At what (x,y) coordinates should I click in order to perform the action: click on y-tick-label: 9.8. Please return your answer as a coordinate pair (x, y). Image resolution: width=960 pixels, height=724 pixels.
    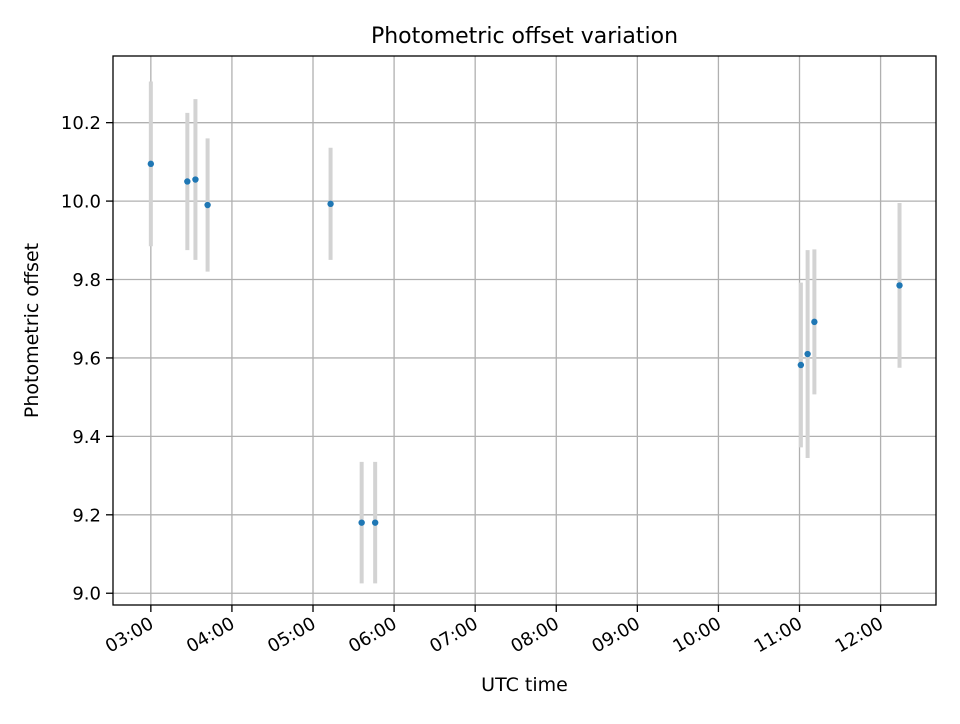
    Looking at the image, I should click on (86, 280).